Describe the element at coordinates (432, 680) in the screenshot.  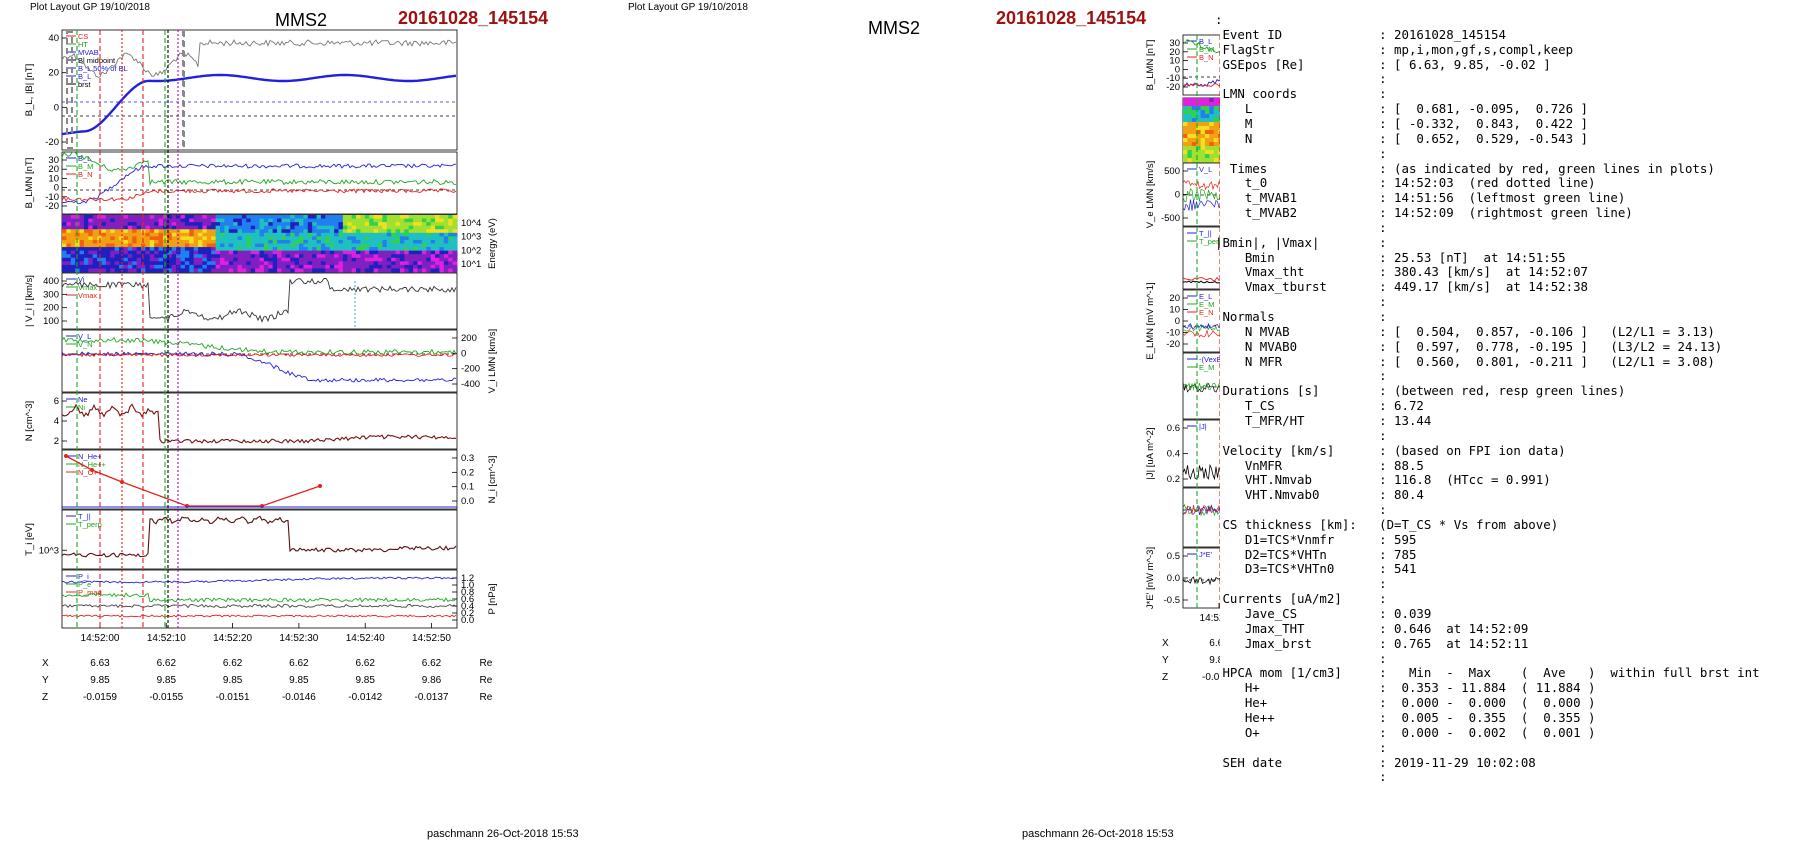
I see `position-value: 9.86` at that location.